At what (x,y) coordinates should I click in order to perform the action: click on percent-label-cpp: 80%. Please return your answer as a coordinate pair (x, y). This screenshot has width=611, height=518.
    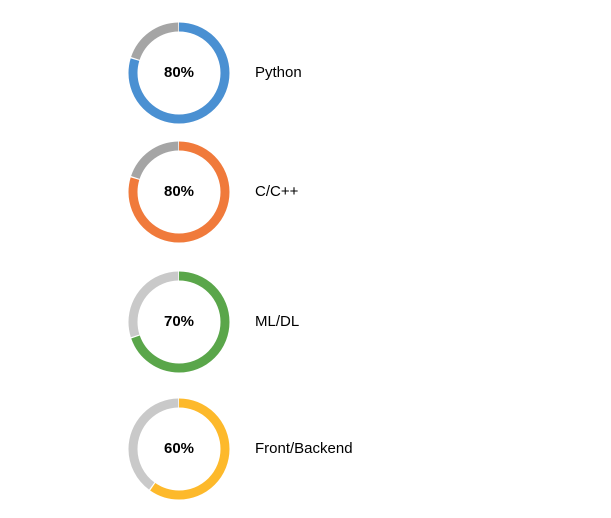
    Looking at the image, I should click on (179, 191).